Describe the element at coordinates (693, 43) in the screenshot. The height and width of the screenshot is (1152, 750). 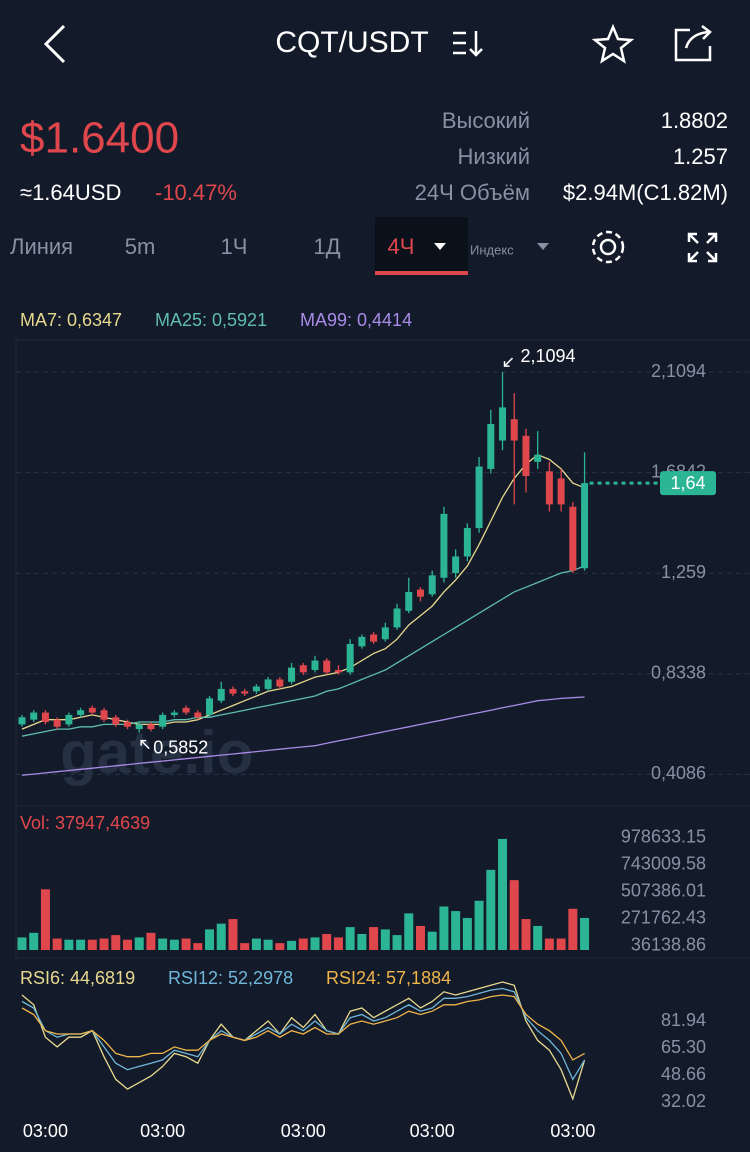
I see `share-button` at that location.